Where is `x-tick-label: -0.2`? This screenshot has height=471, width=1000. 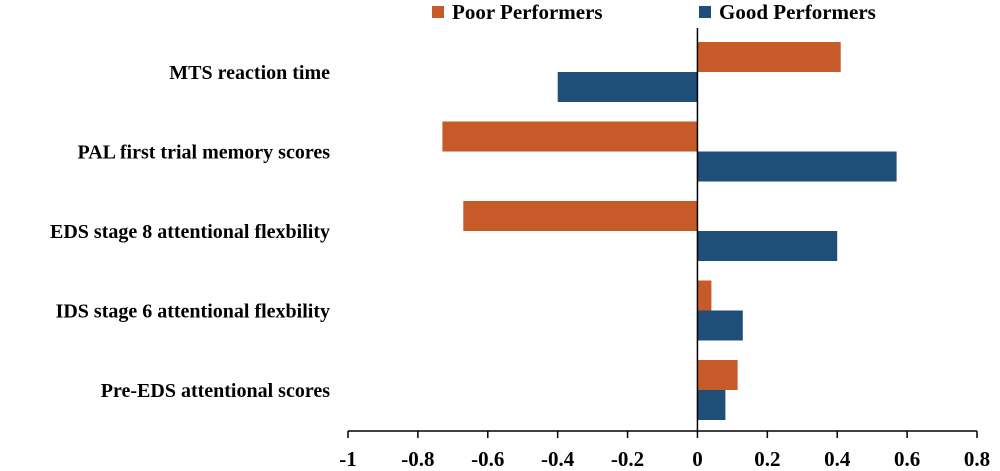
x-tick-label: -0.2 is located at coordinates (627, 459).